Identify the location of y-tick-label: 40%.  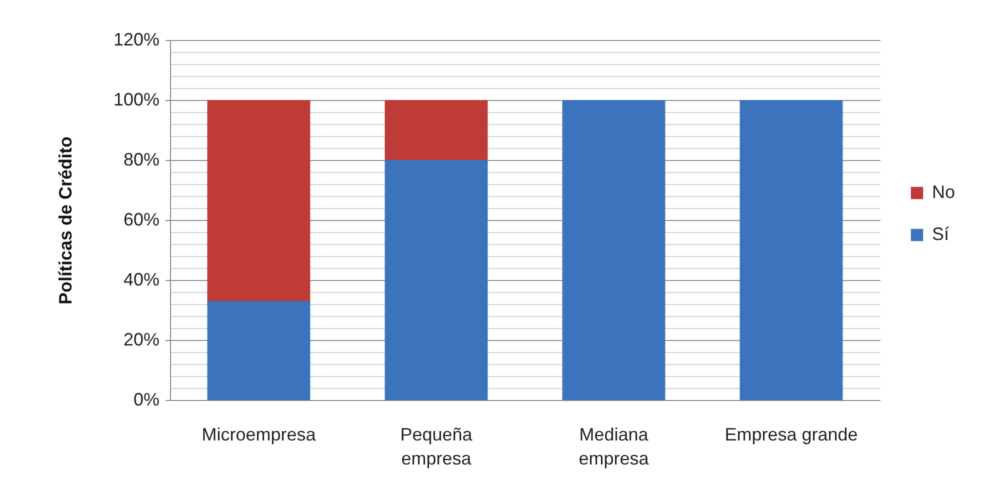
(141, 280).